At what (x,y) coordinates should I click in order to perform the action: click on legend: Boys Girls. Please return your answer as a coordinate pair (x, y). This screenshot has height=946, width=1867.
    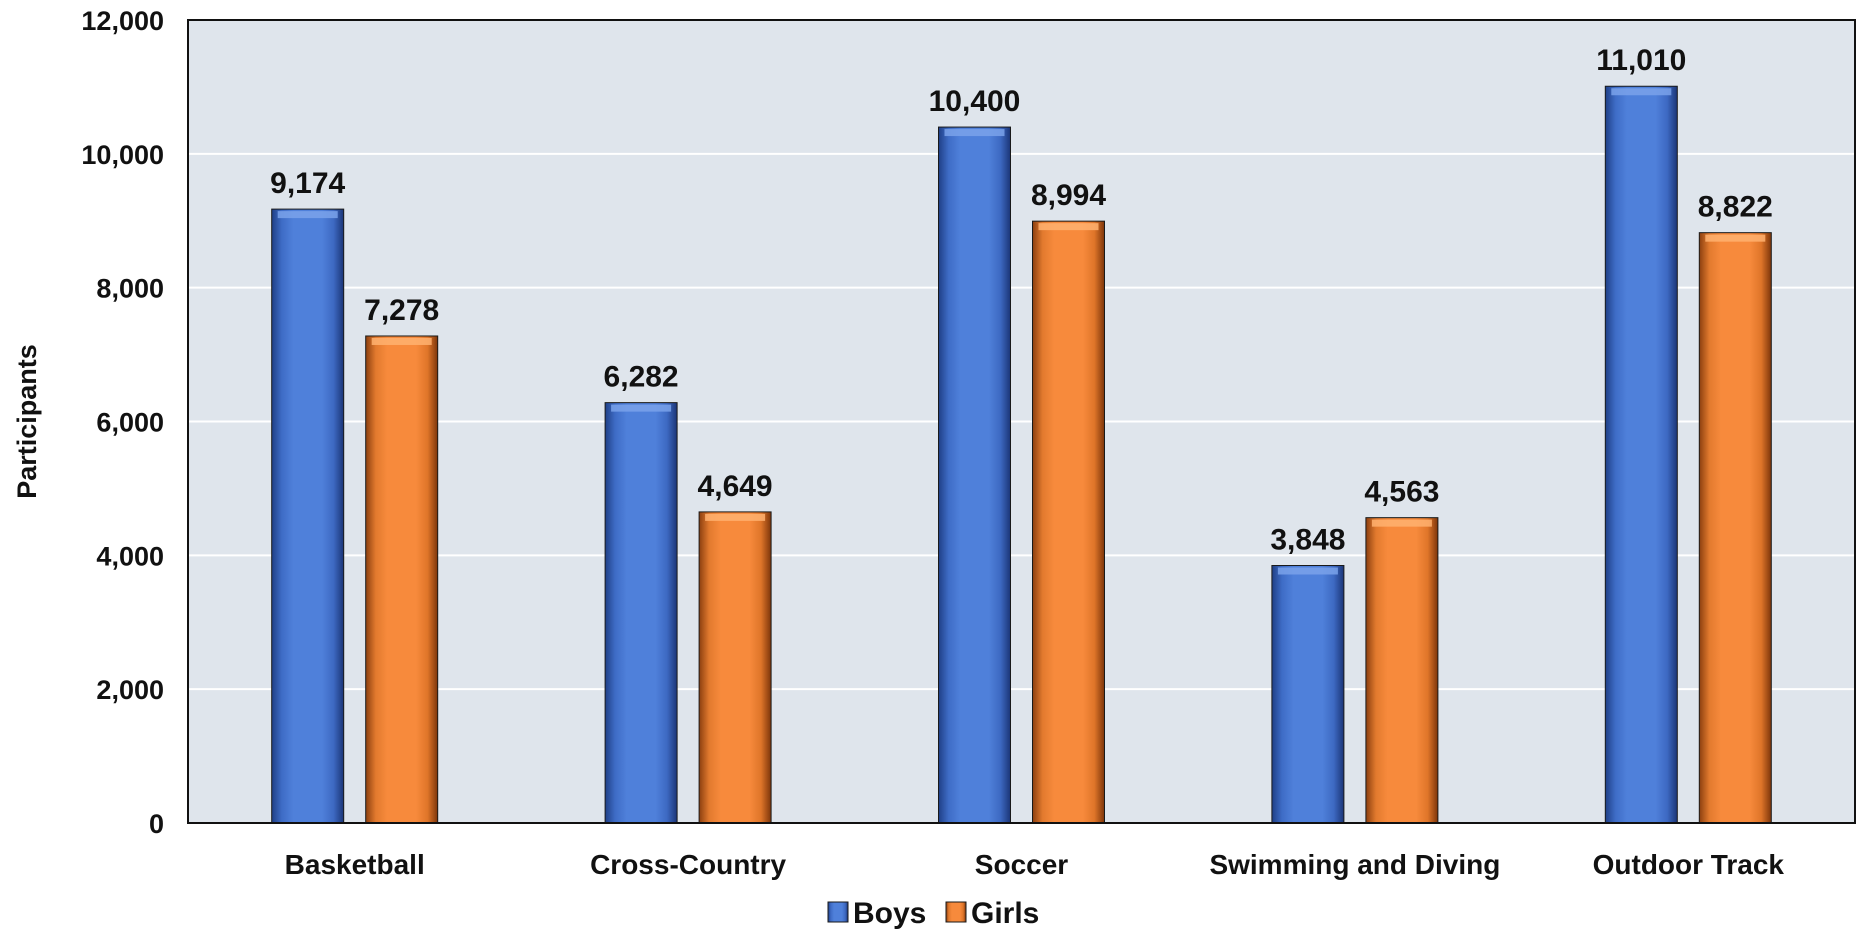
    Looking at the image, I should click on (933, 913).